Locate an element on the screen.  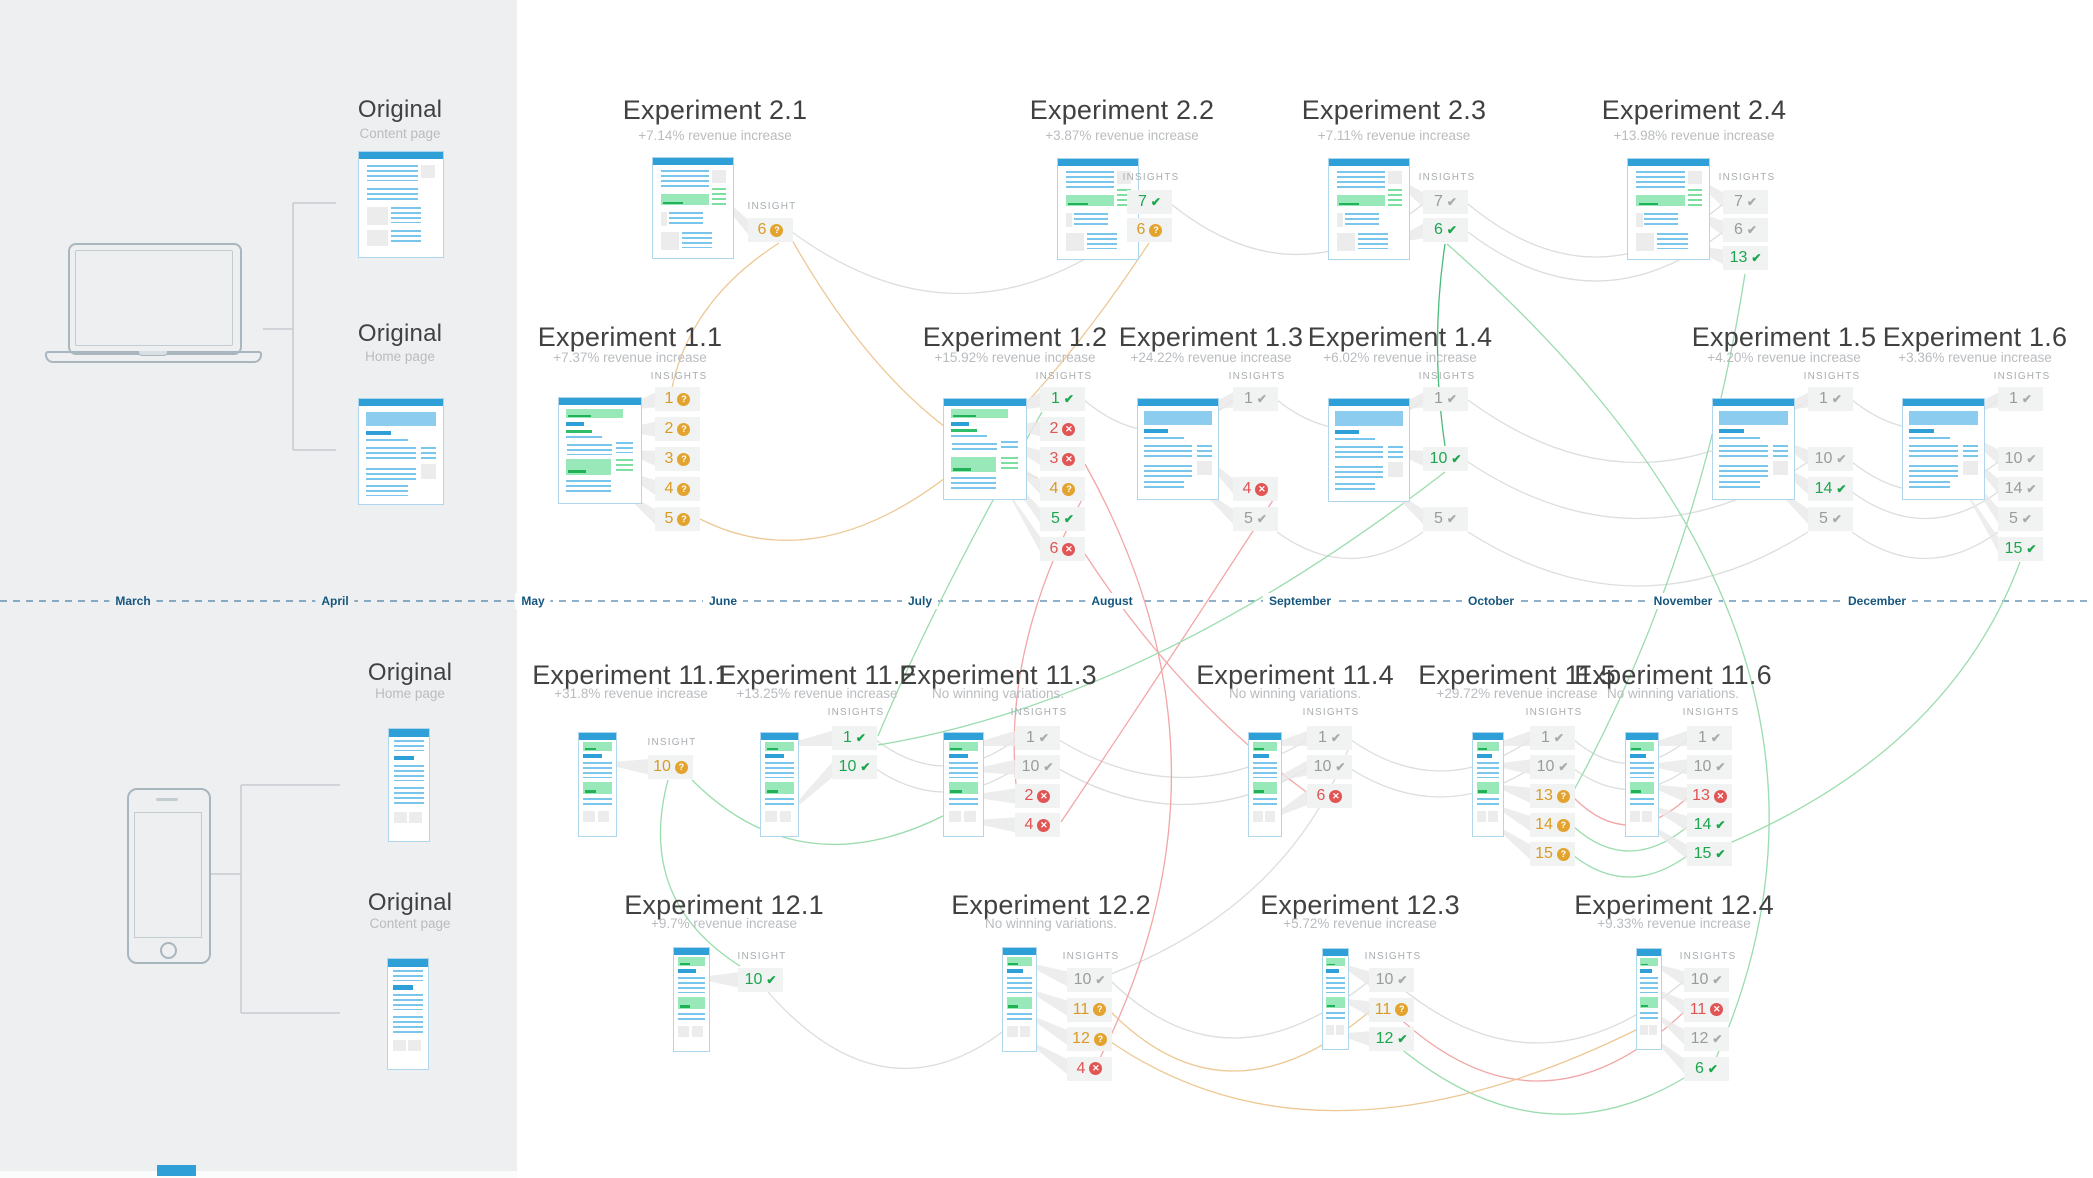
experiment-1-1-result: +7.37% revenue increase is located at coordinates (630, 357).